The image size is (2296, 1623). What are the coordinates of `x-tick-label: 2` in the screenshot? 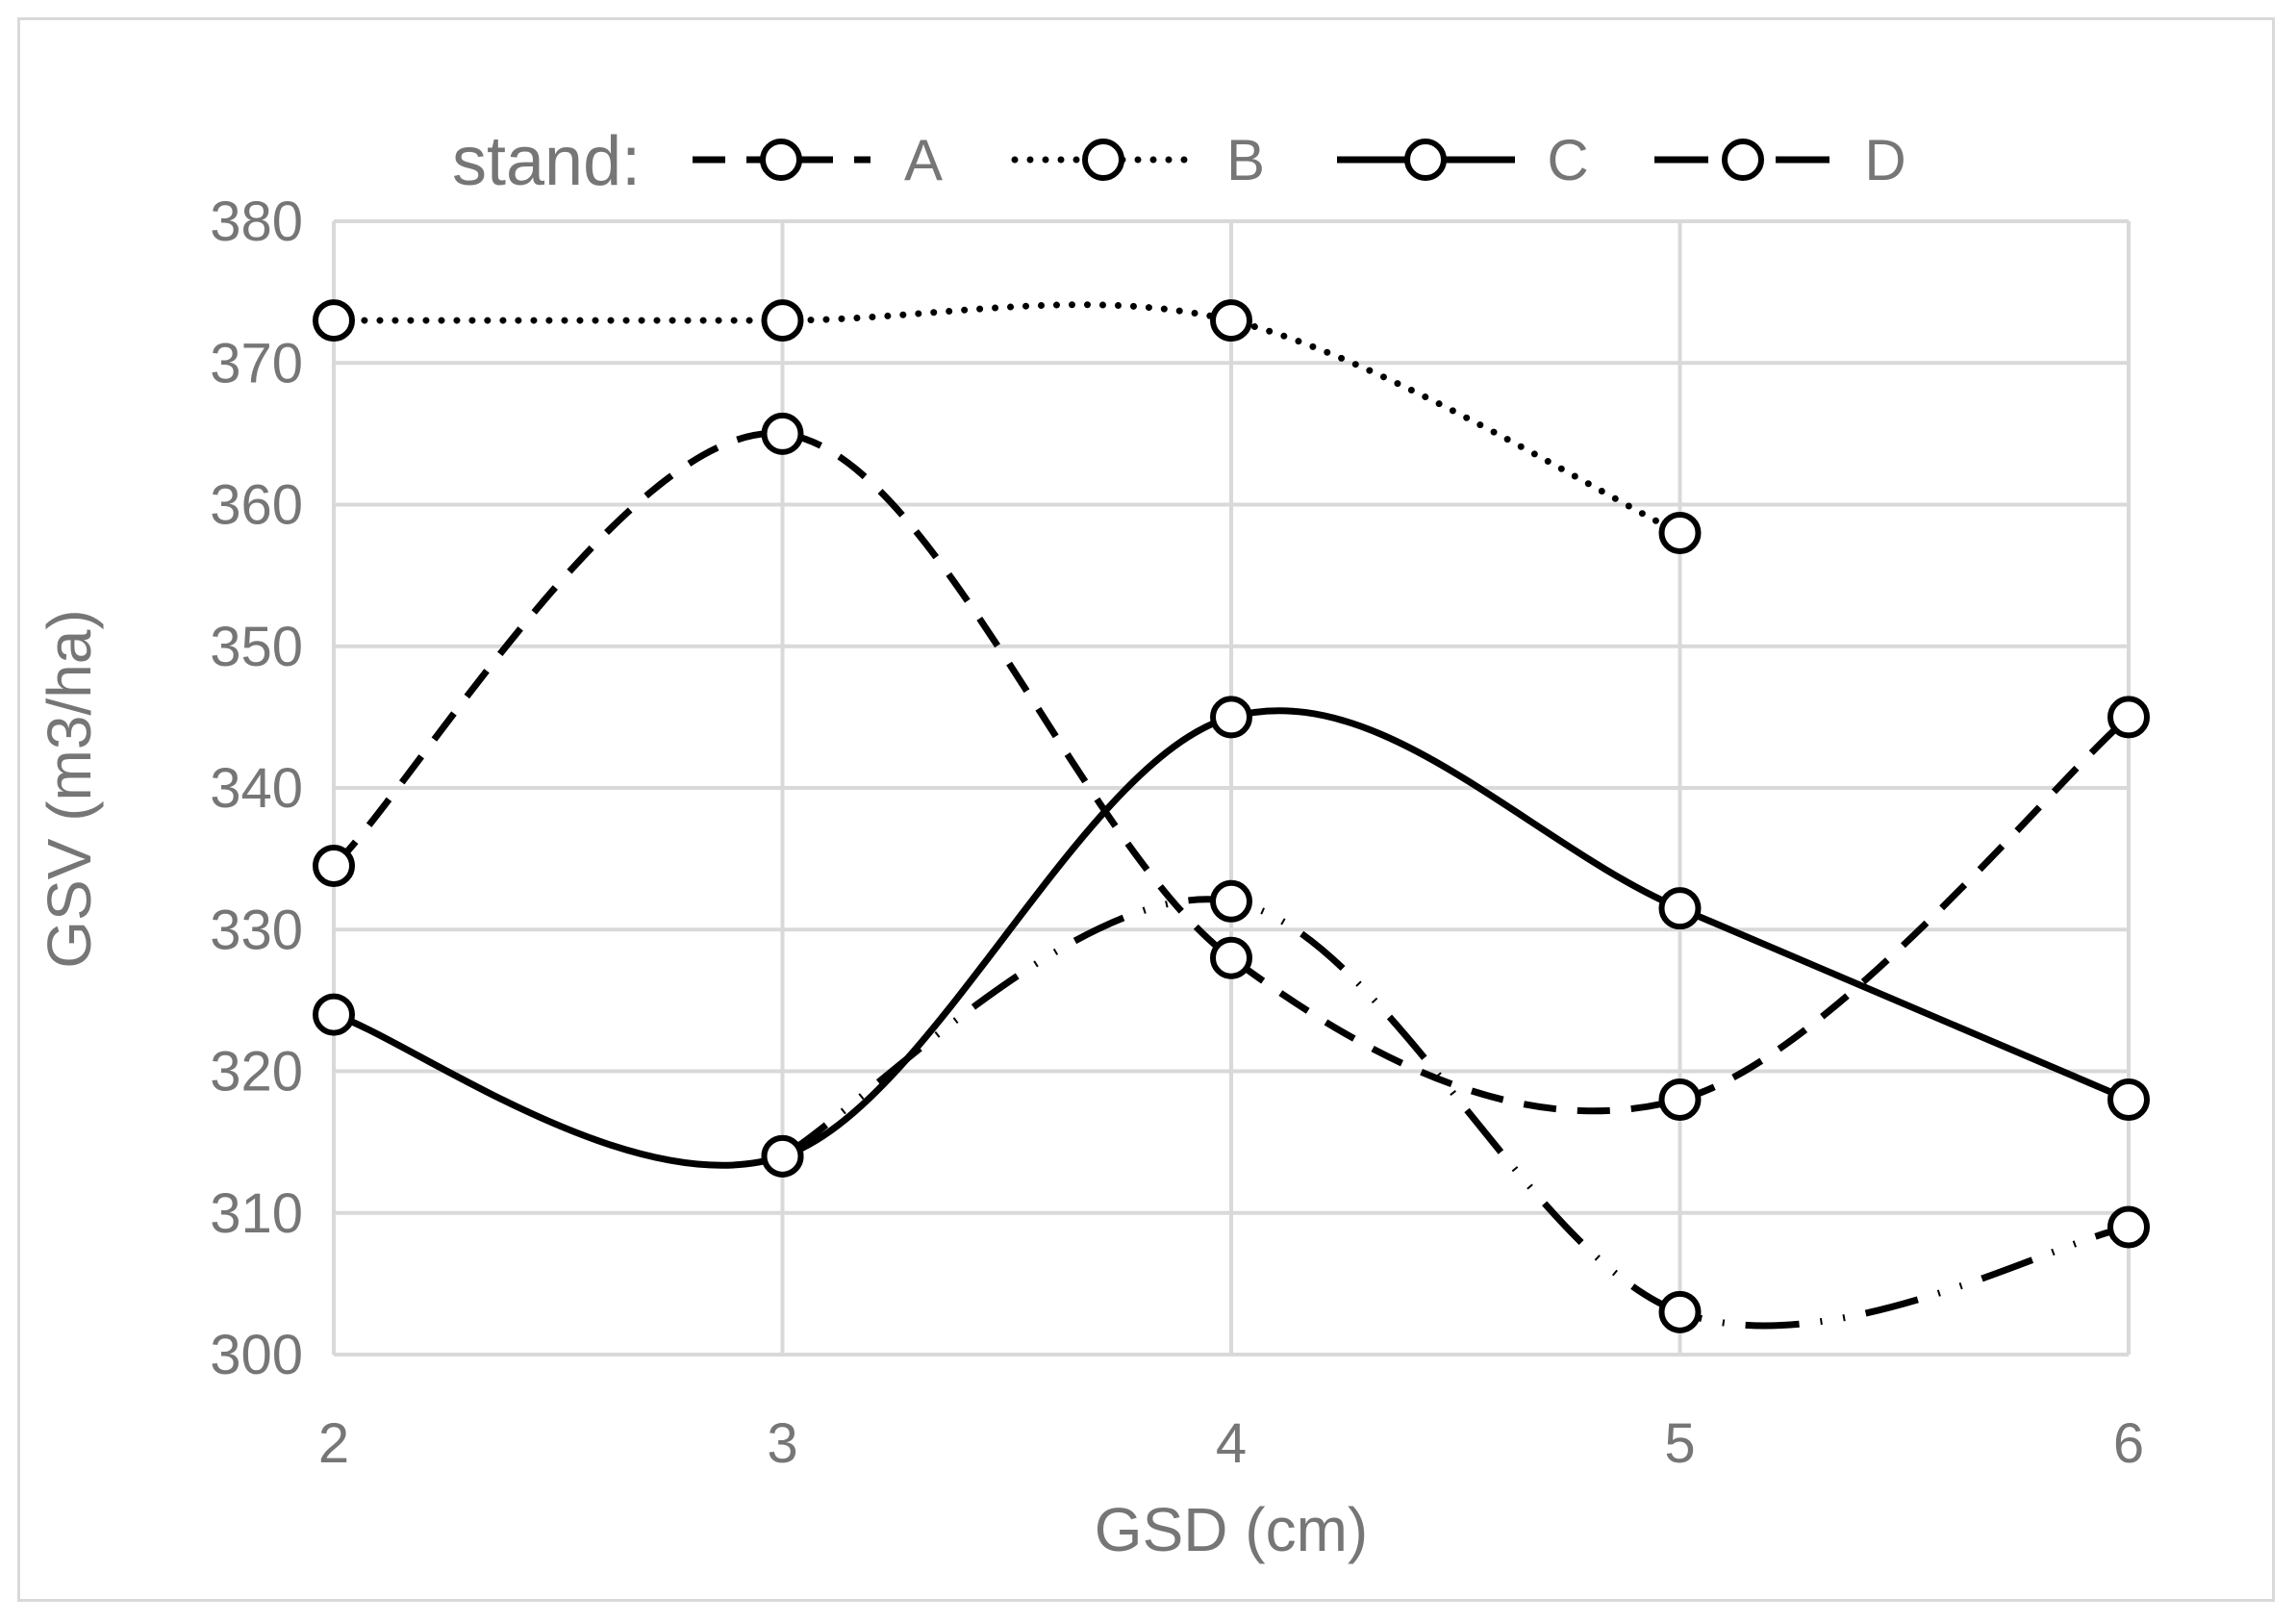 It's located at (333, 1443).